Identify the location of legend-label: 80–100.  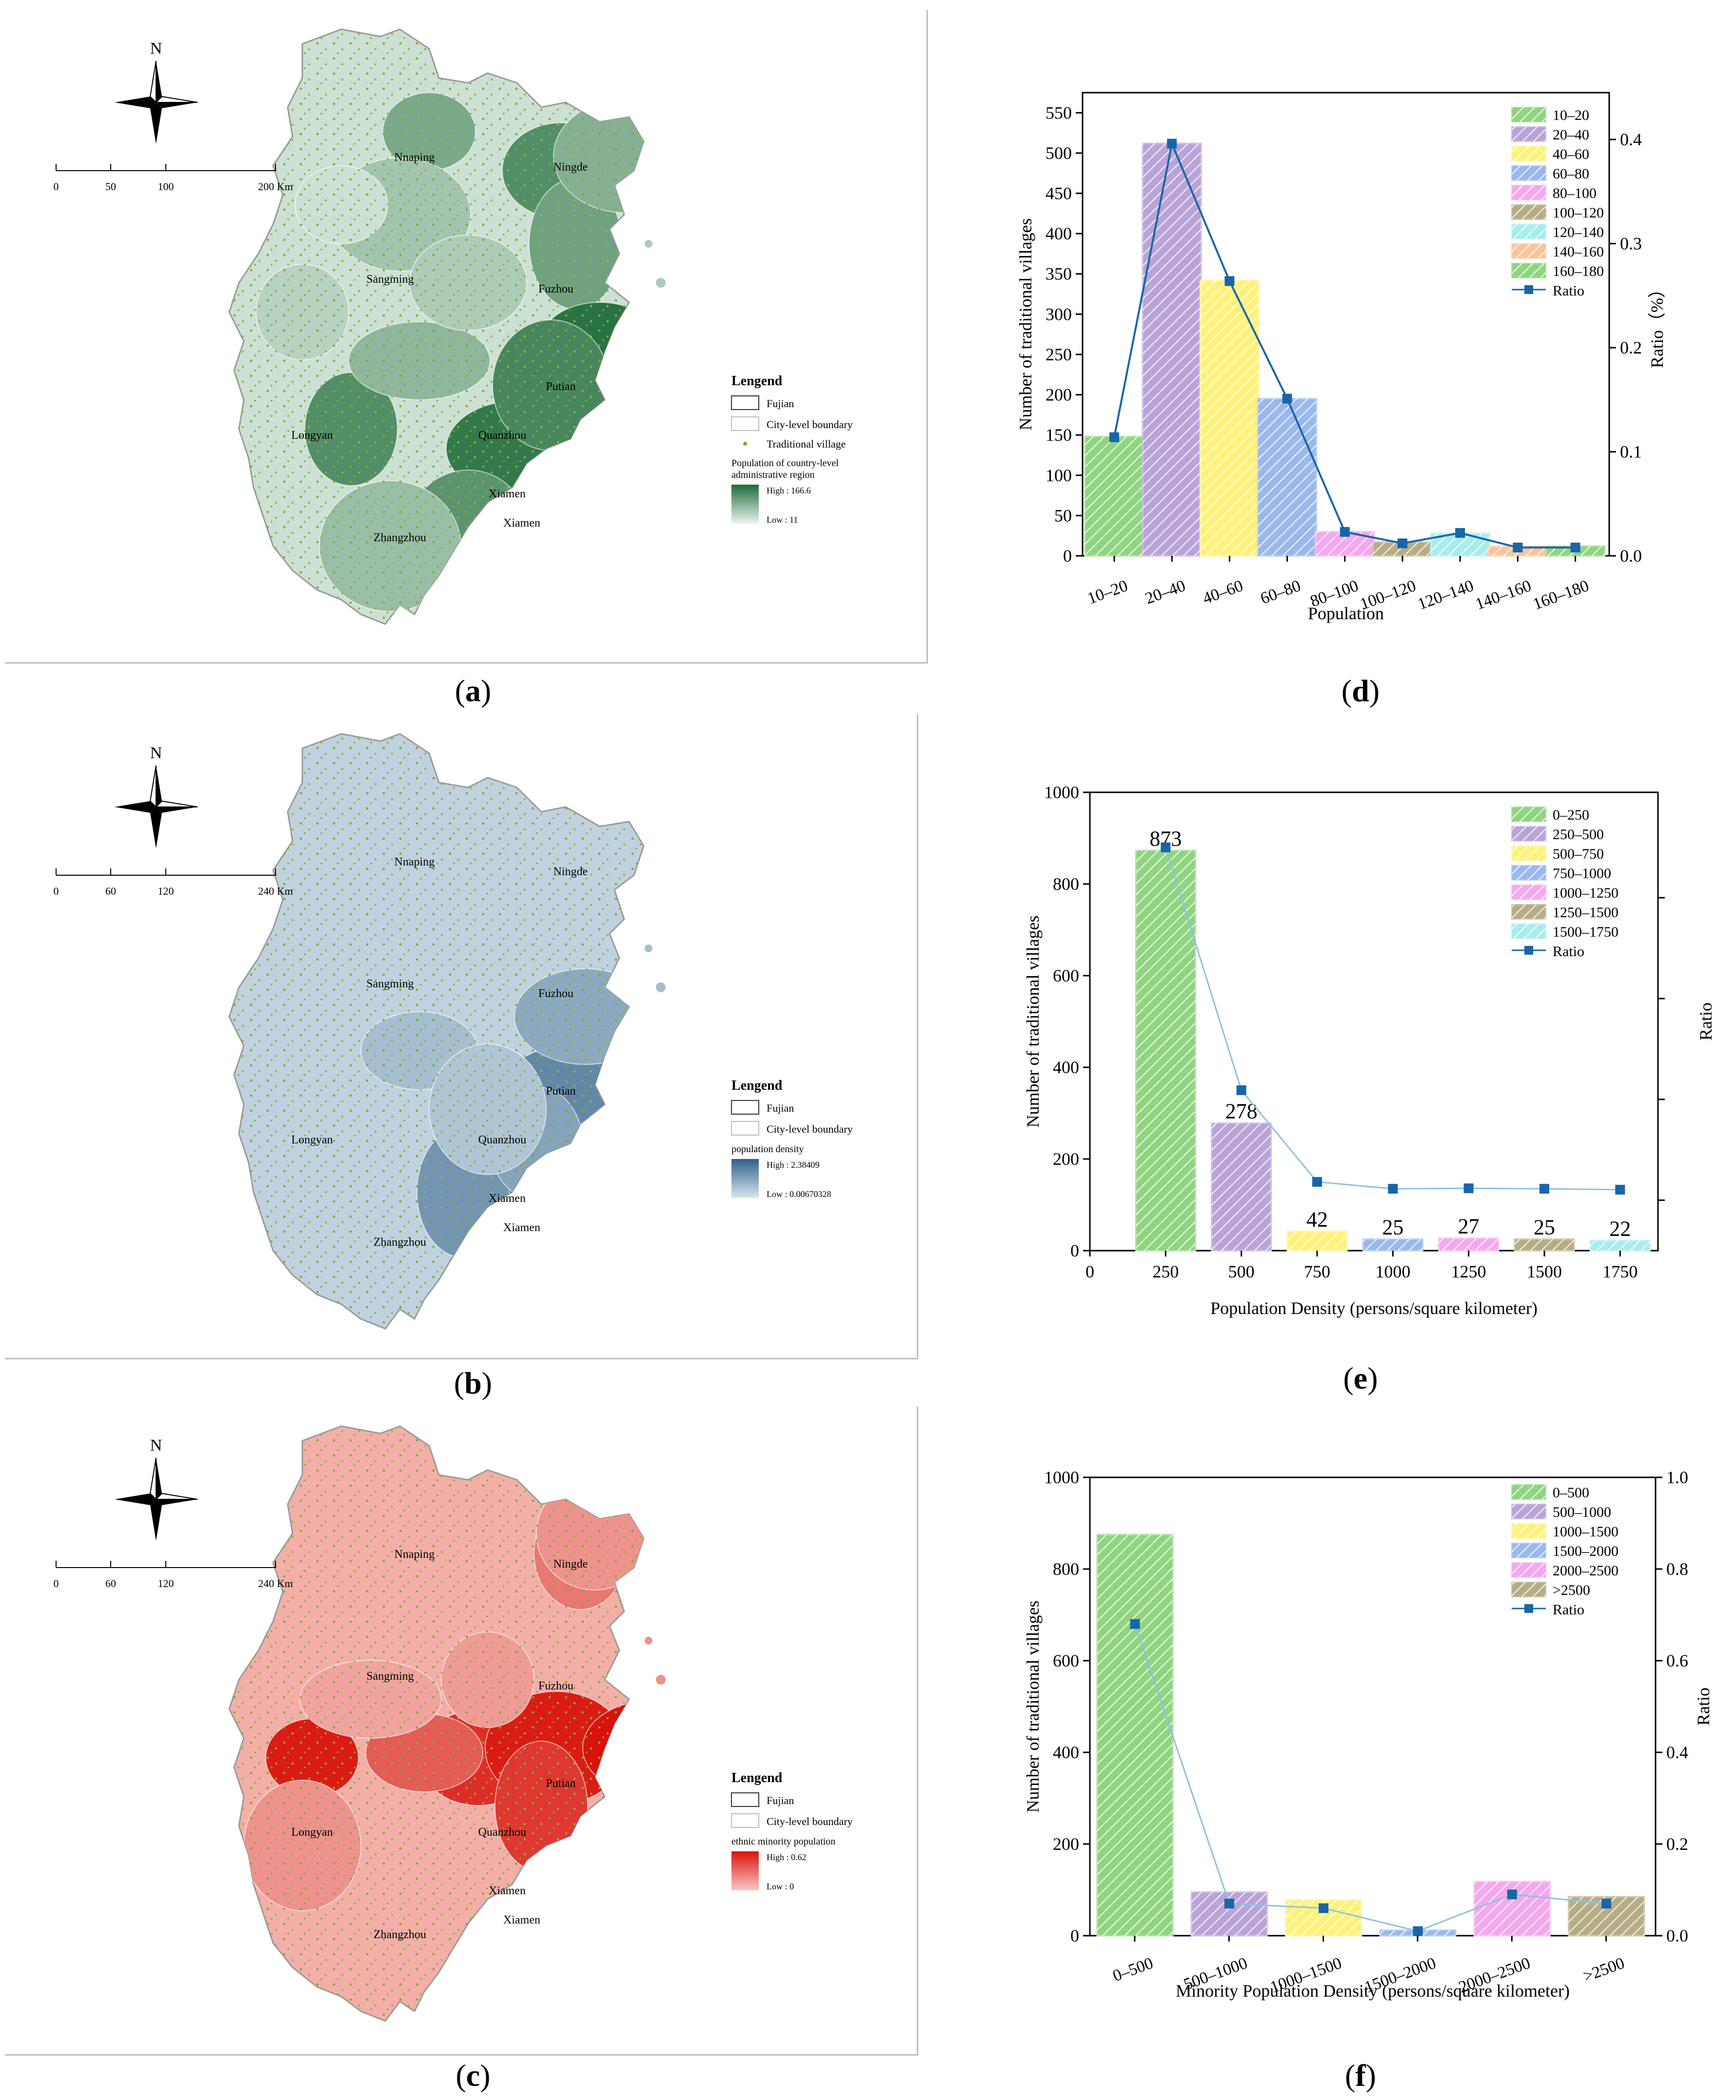
(1575, 193).